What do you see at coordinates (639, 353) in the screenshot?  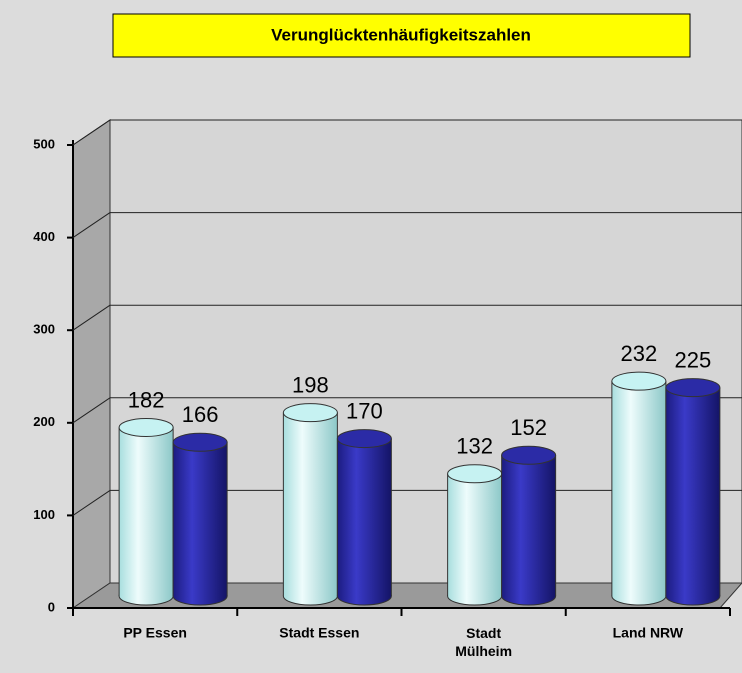 I see `value-label: 232` at bounding box center [639, 353].